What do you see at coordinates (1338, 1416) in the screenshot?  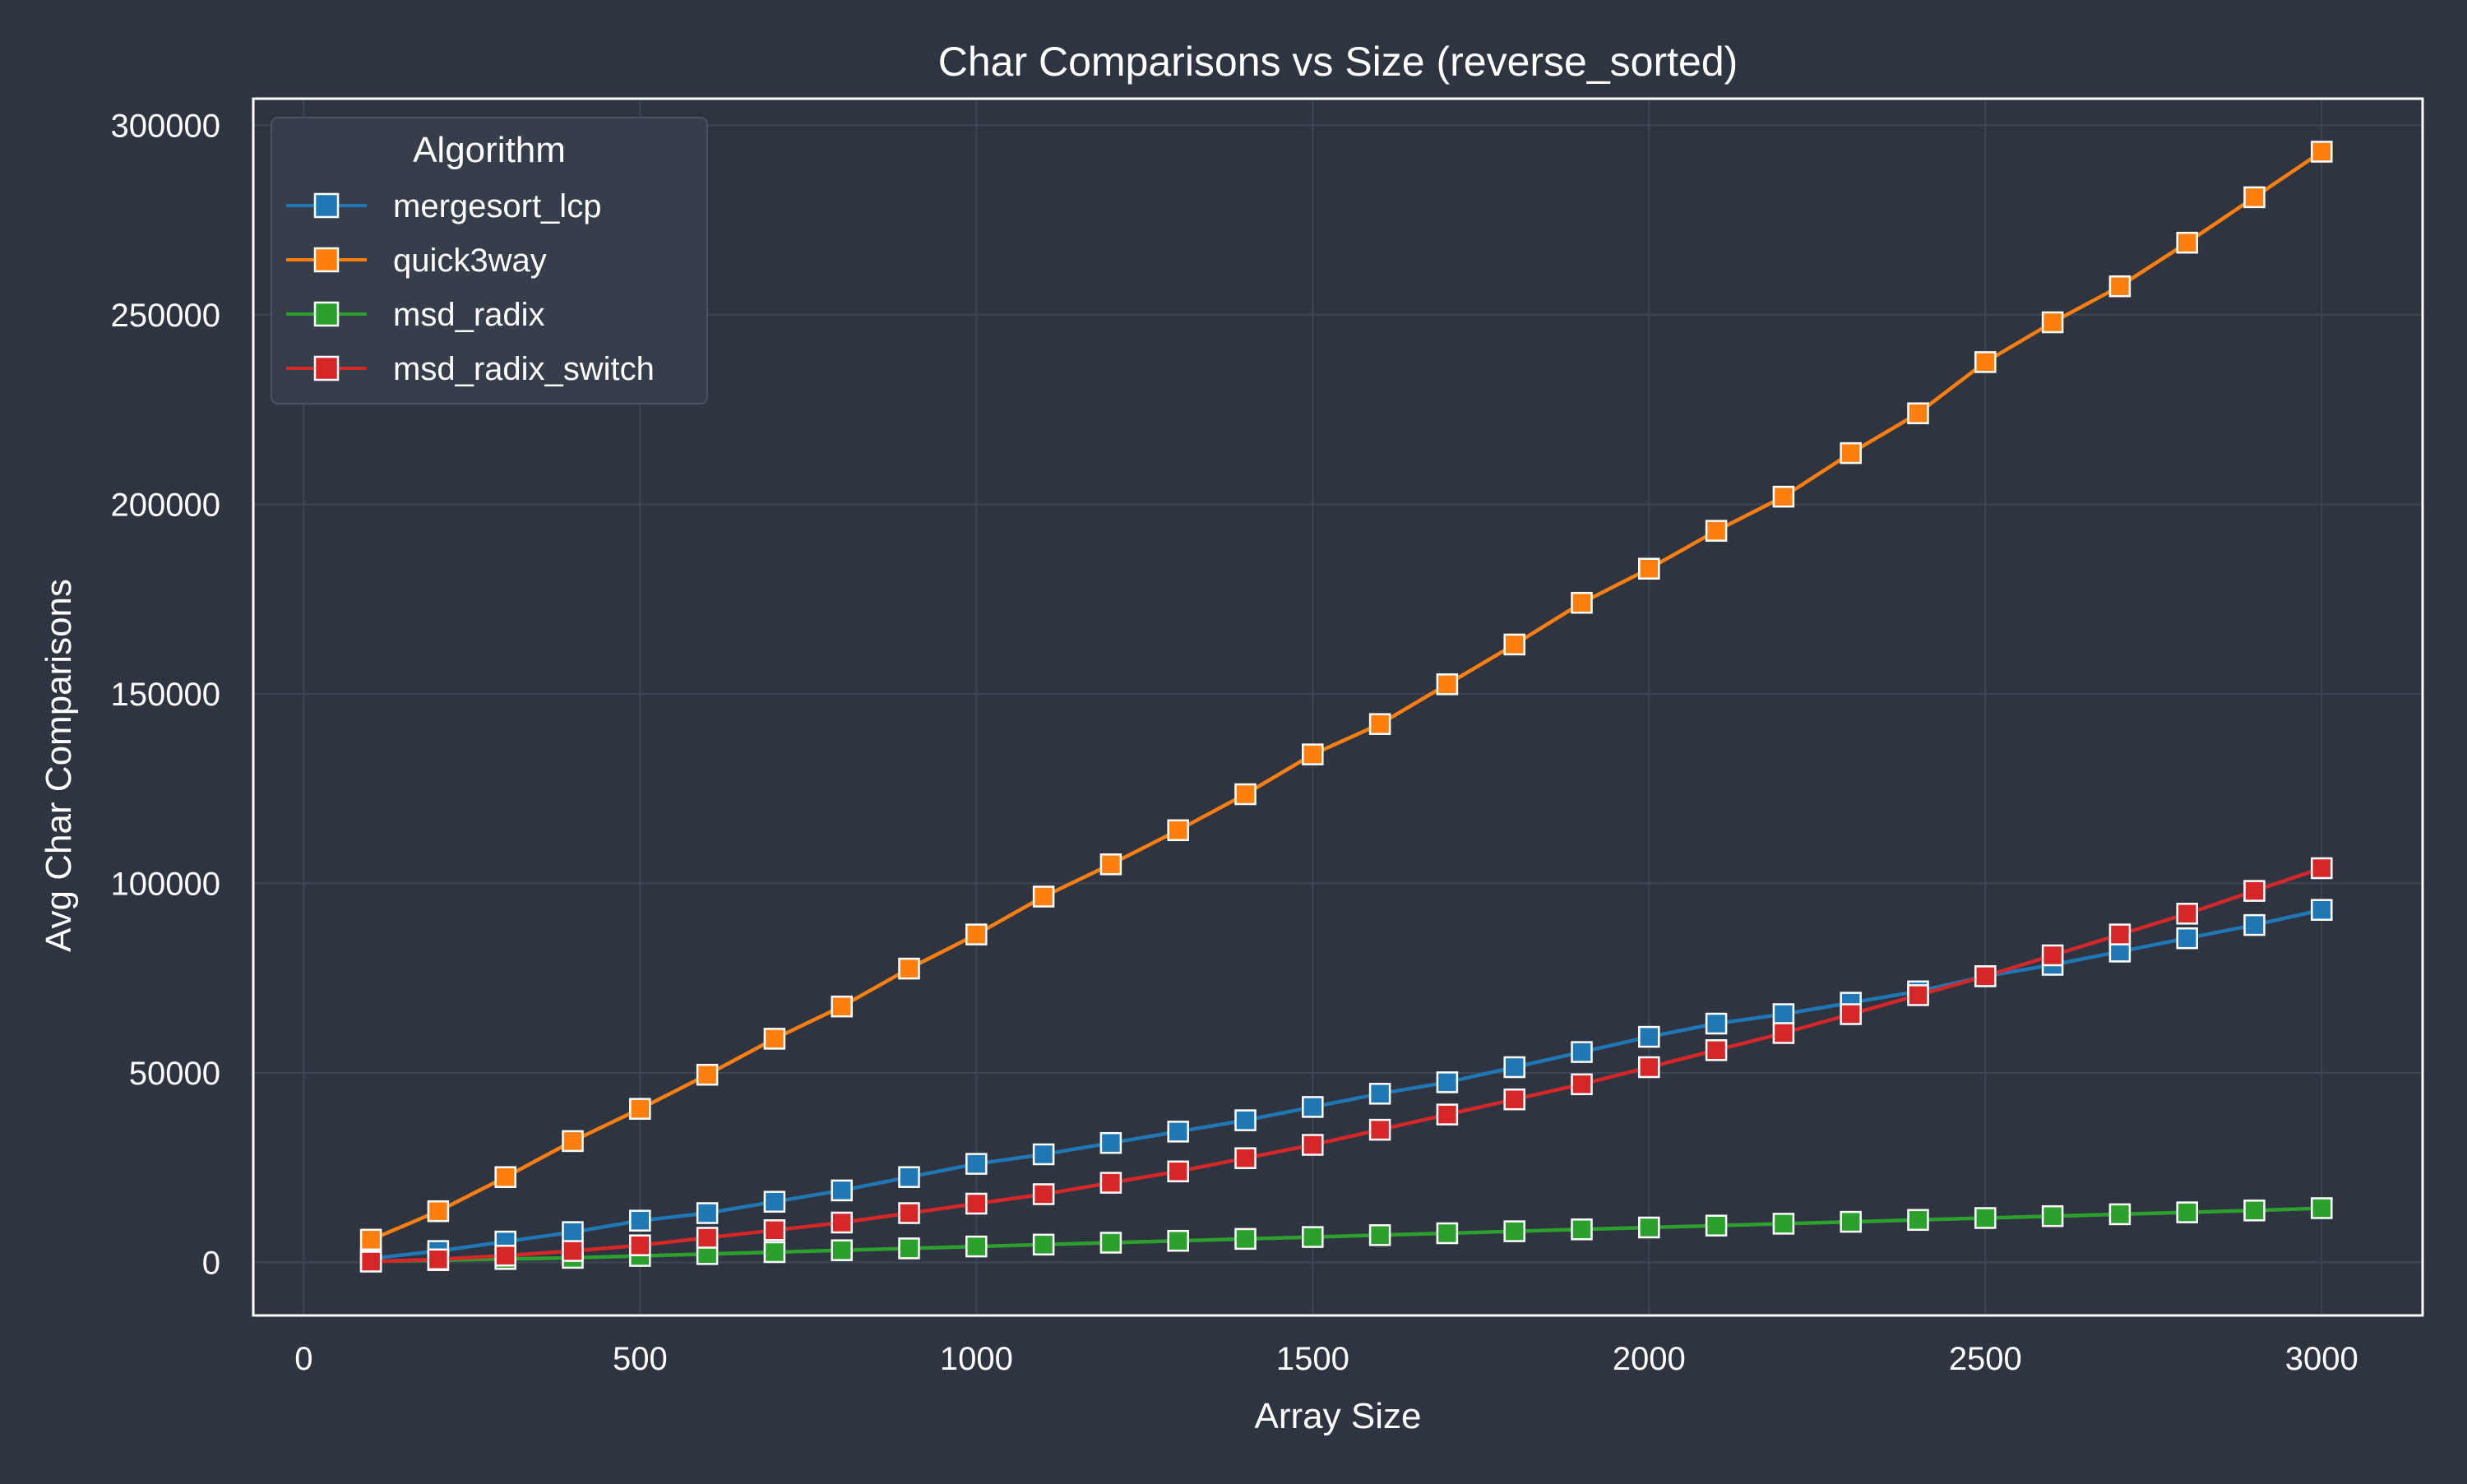 I see `x-axis-label: Array Size` at bounding box center [1338, 1416].